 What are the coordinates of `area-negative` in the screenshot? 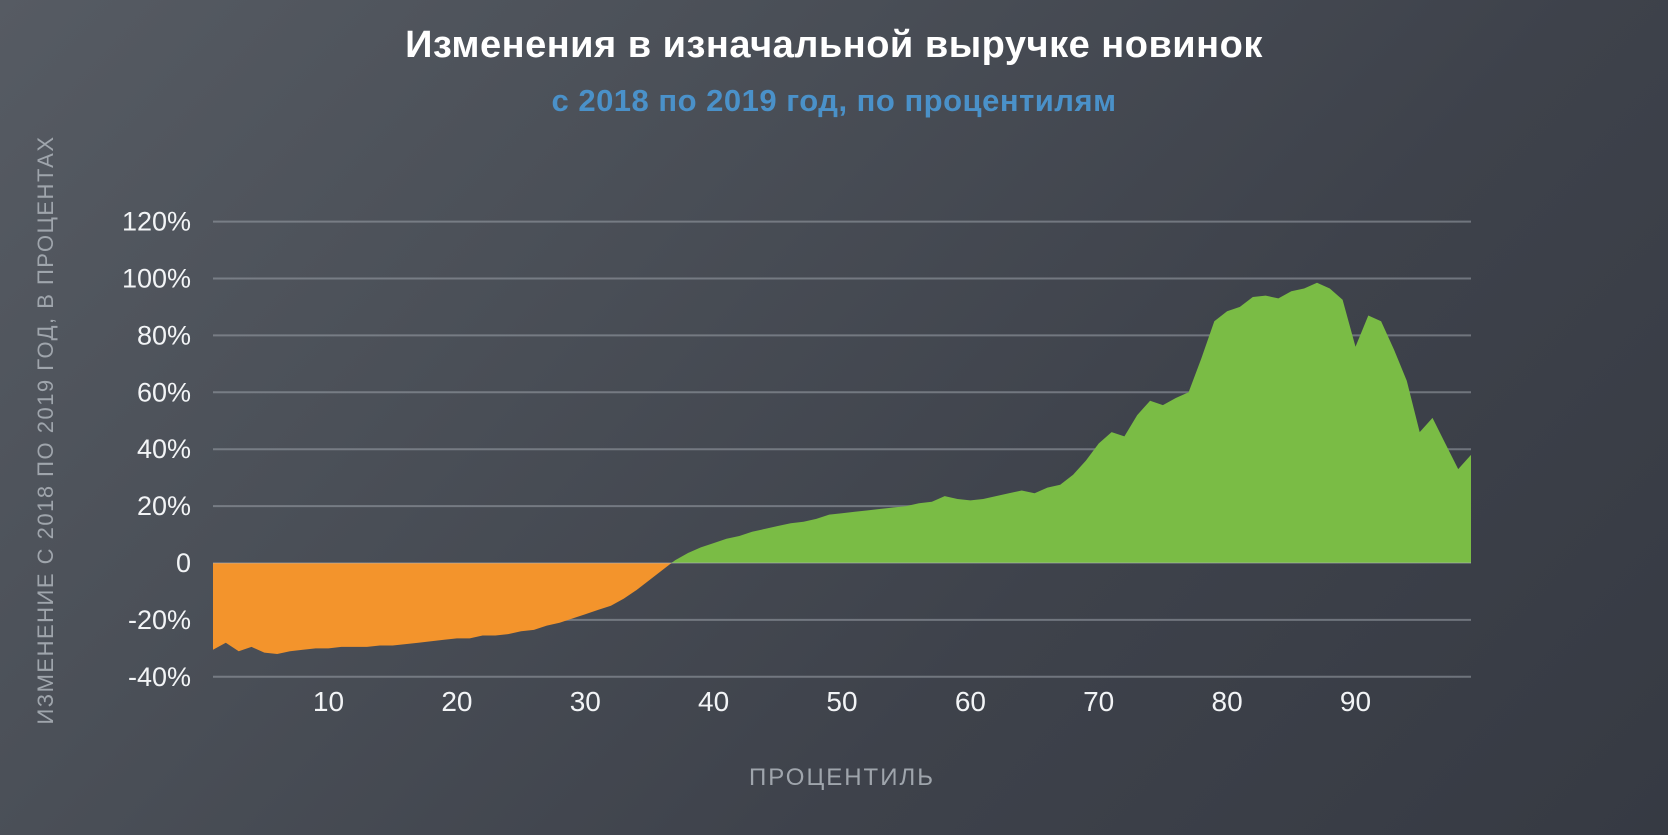 It's located at (842, 608).